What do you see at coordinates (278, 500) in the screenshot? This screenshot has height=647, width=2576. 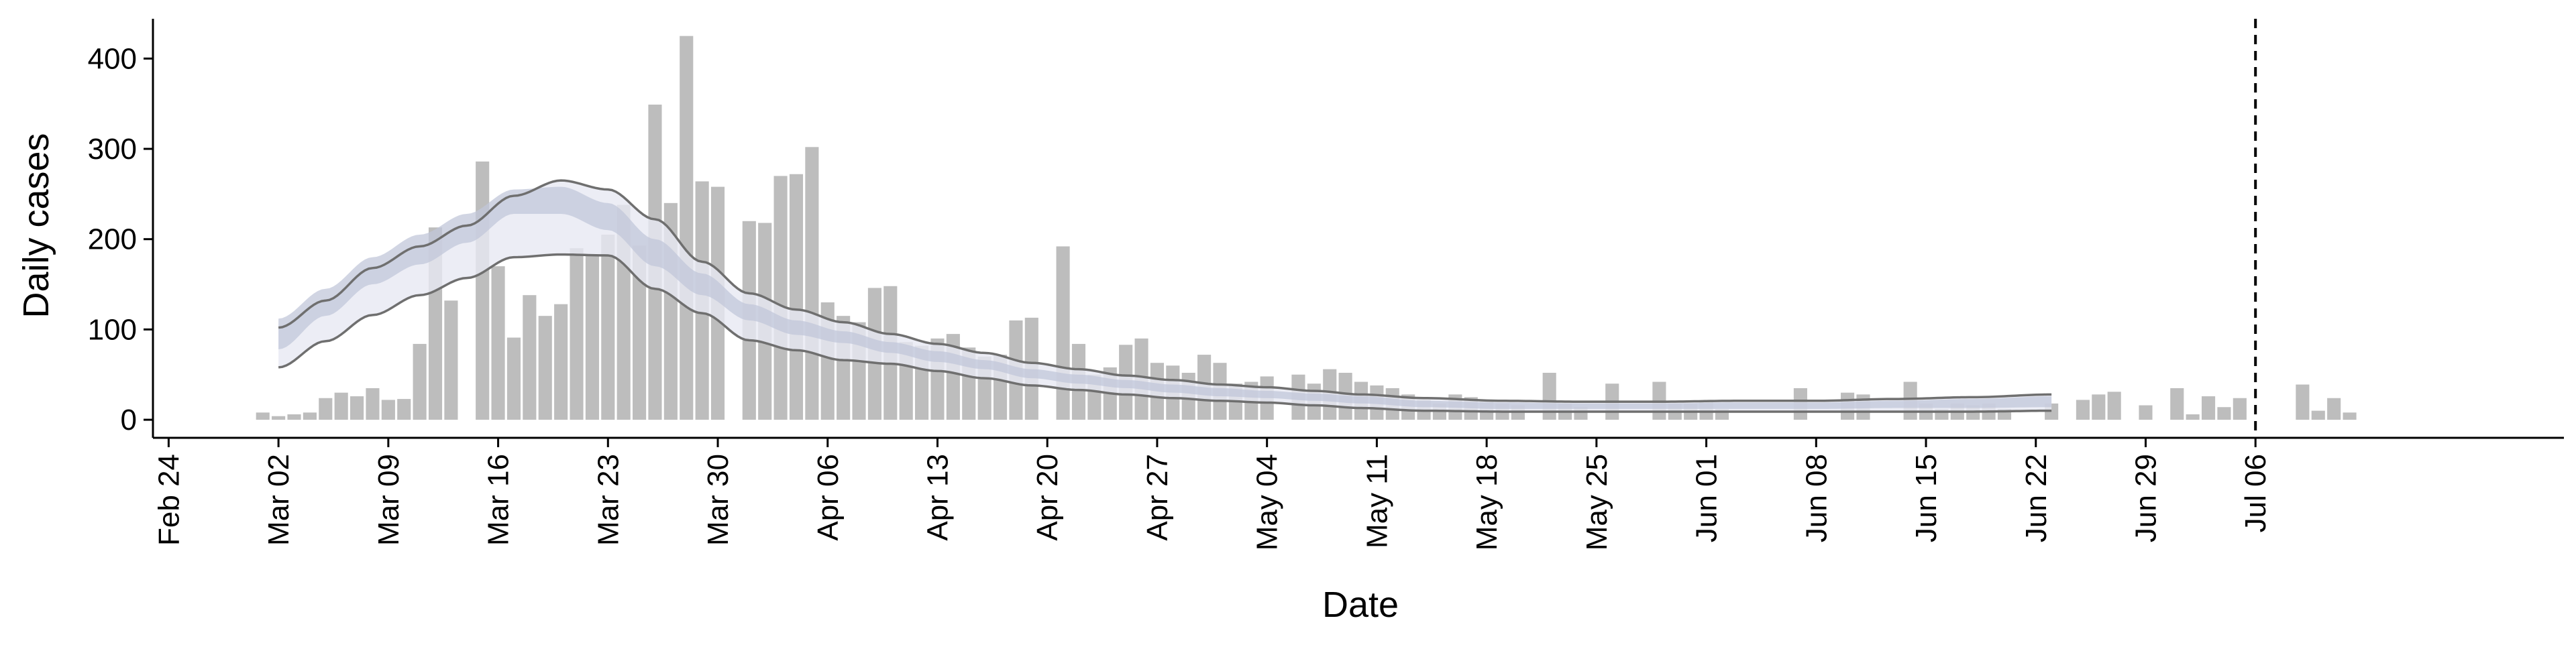 I see `x-tick-label: Mar 02` at bounding box center [278, 500].